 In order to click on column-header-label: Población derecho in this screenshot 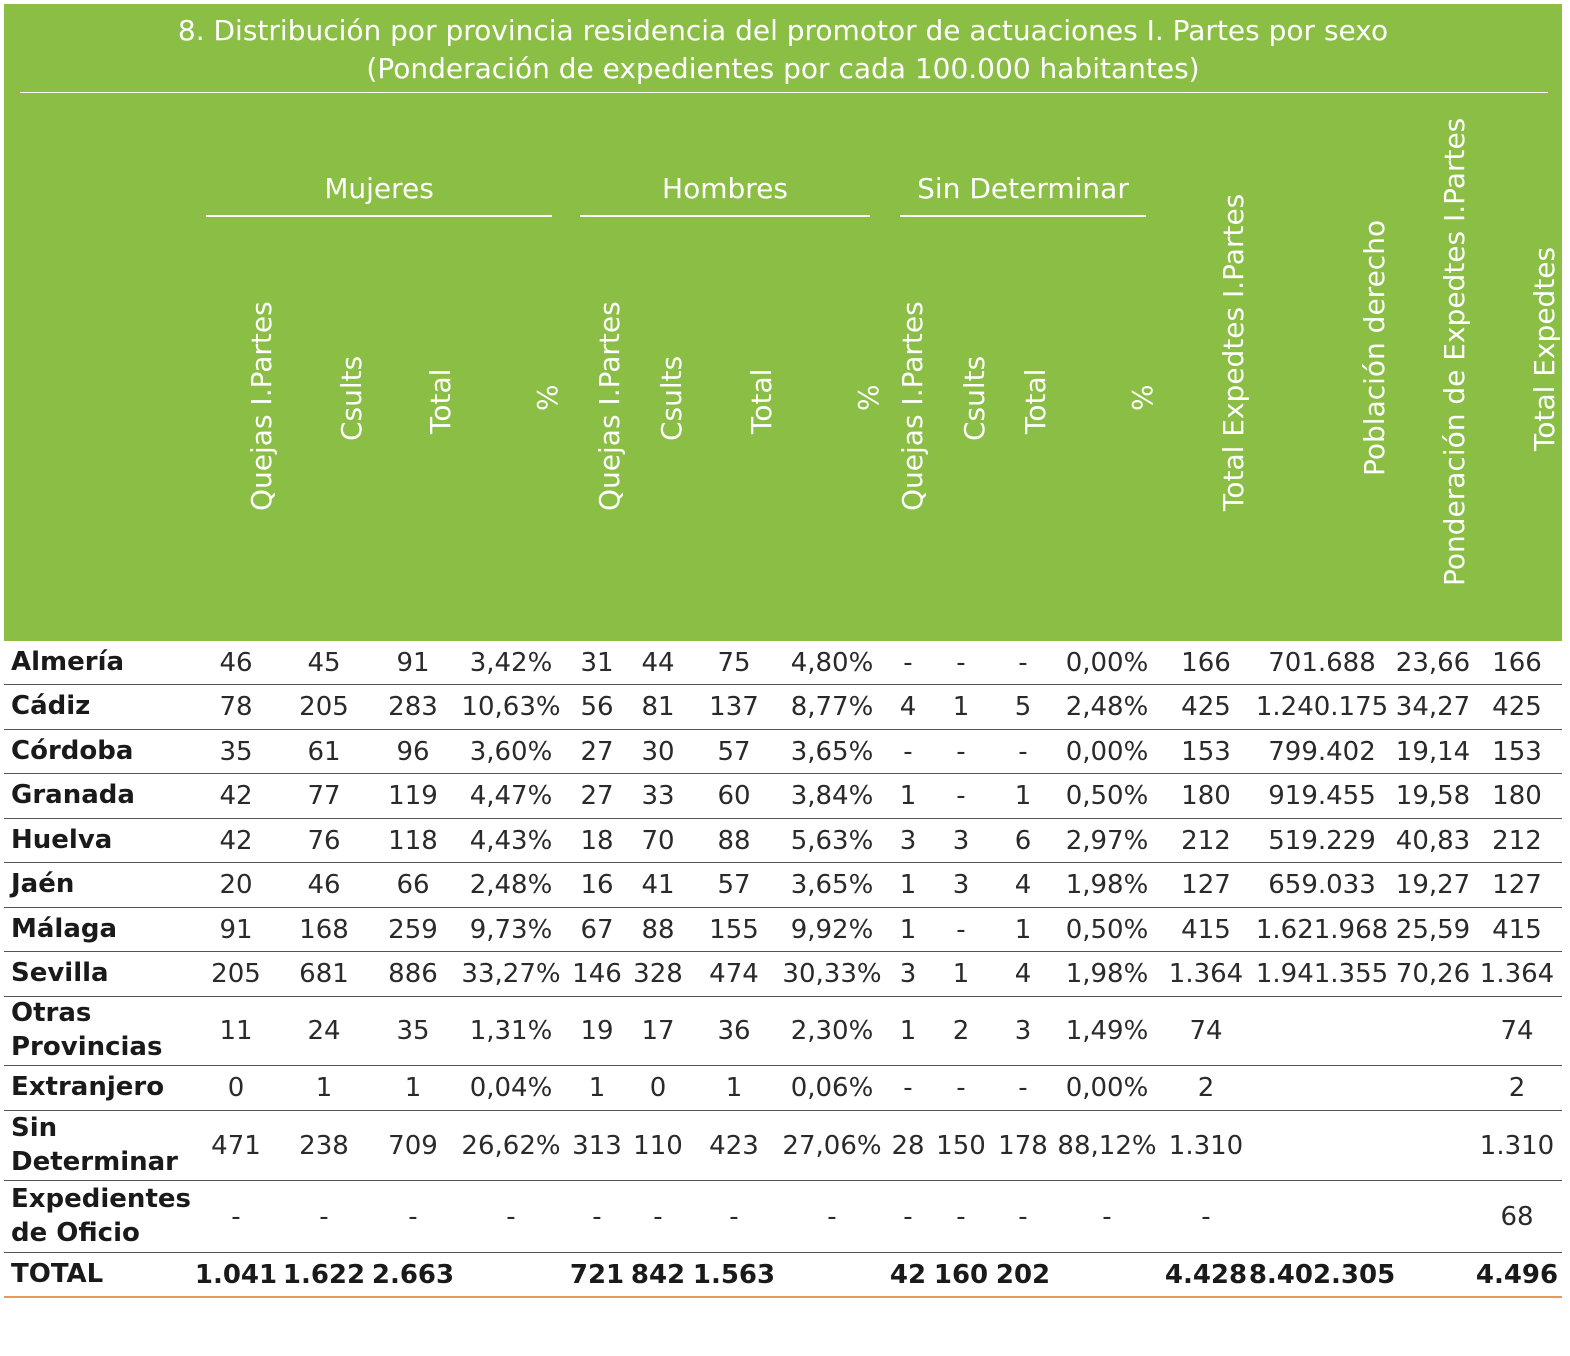, I will do `click(1374, 347)`.